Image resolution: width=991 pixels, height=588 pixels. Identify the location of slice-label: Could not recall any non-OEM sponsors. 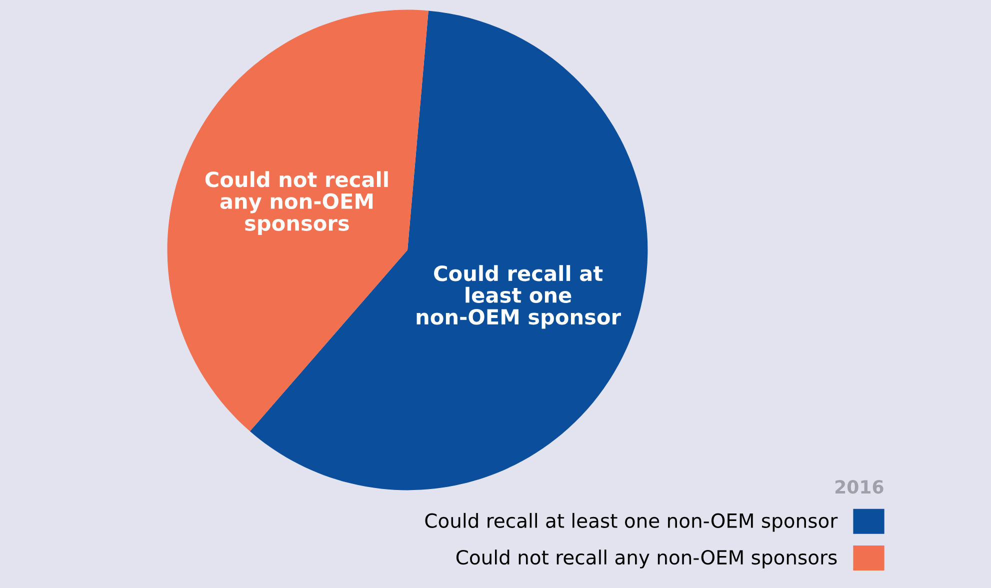
(296, 203).